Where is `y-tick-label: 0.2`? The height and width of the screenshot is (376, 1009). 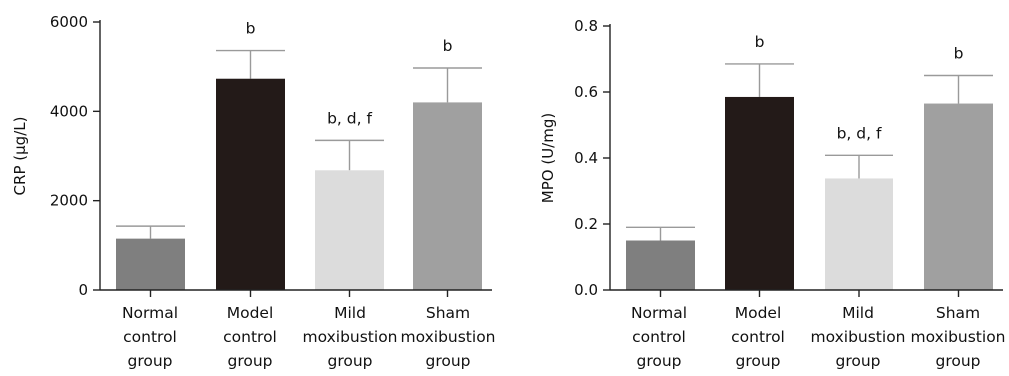 y-tick-label: 0.2 is located at coordinates (586, 224).